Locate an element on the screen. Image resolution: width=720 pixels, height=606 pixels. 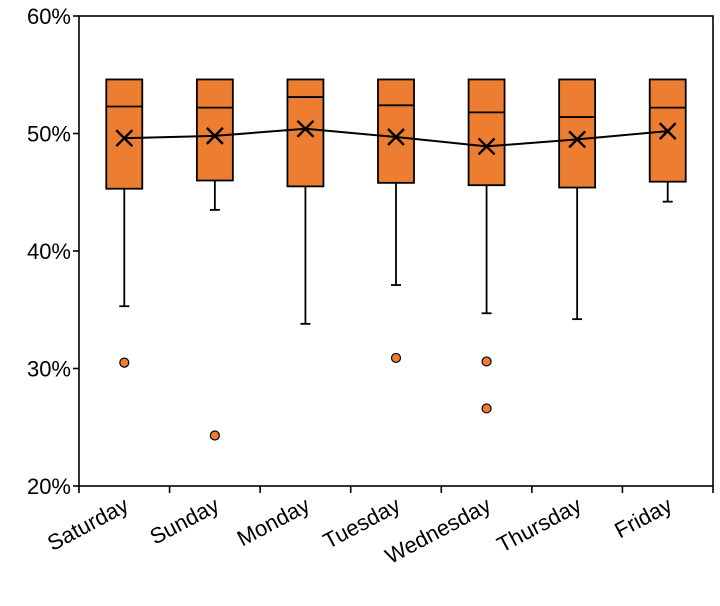
y-tick-label: 50% is located at coordinates (49, 134).